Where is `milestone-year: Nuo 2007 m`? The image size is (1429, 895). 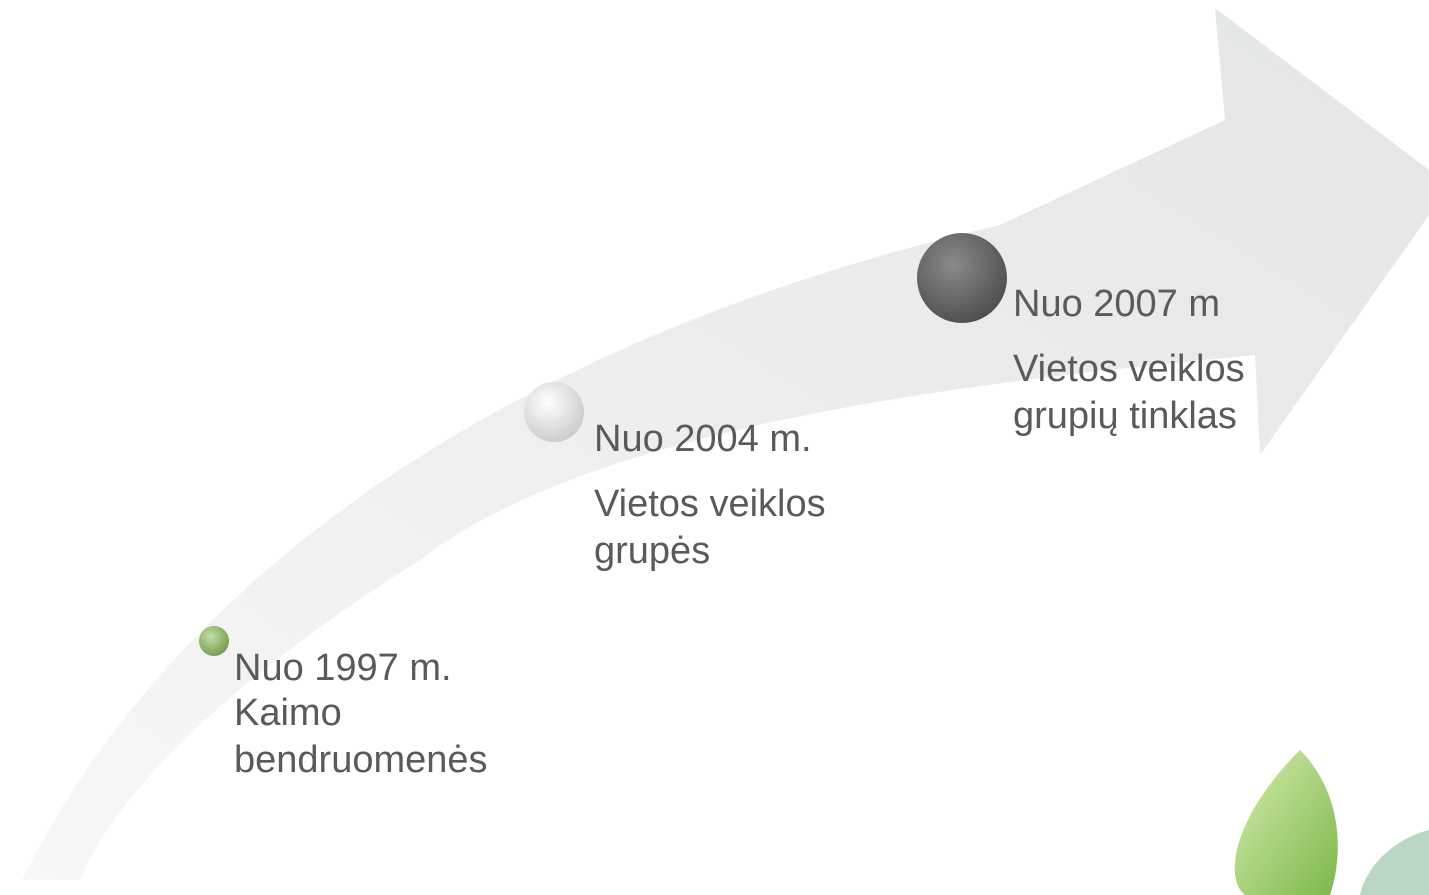 milestone-year: Nuo 2007 m is located at coordinates (1116, 304).